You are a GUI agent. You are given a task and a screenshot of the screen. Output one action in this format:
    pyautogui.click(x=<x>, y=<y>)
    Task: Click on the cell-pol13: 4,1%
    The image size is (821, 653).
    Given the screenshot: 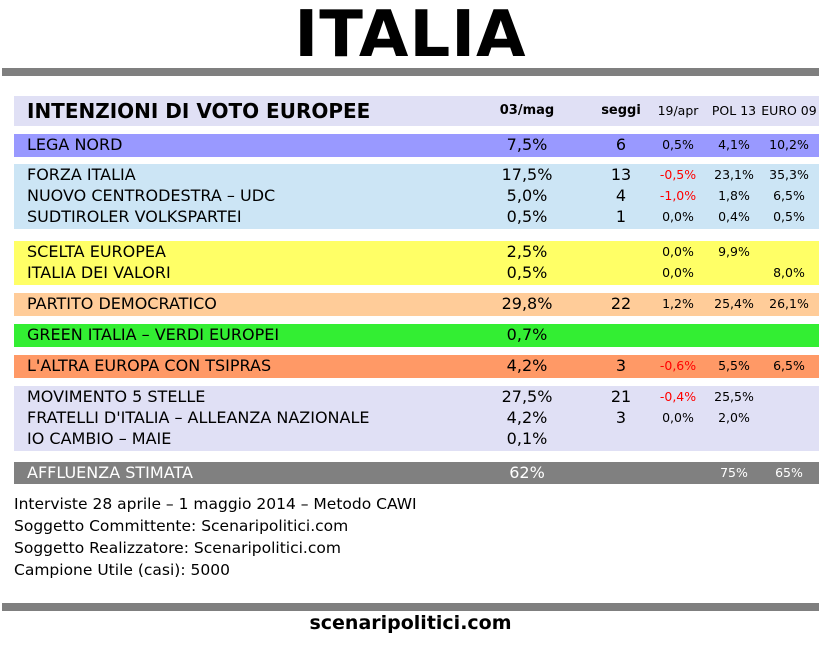 What is the action you would take?
    pyautogui.click(x=734, y=144)
    